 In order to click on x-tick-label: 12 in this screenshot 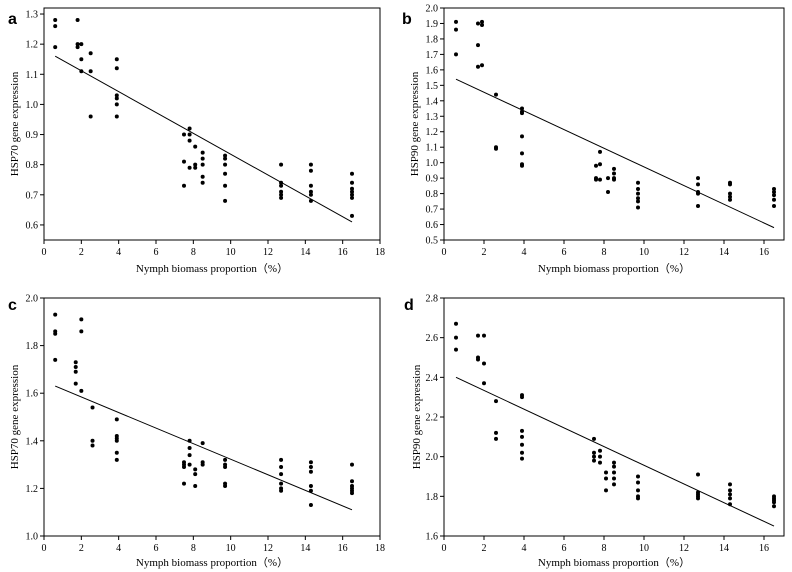, I will do `click(268, 548)`.